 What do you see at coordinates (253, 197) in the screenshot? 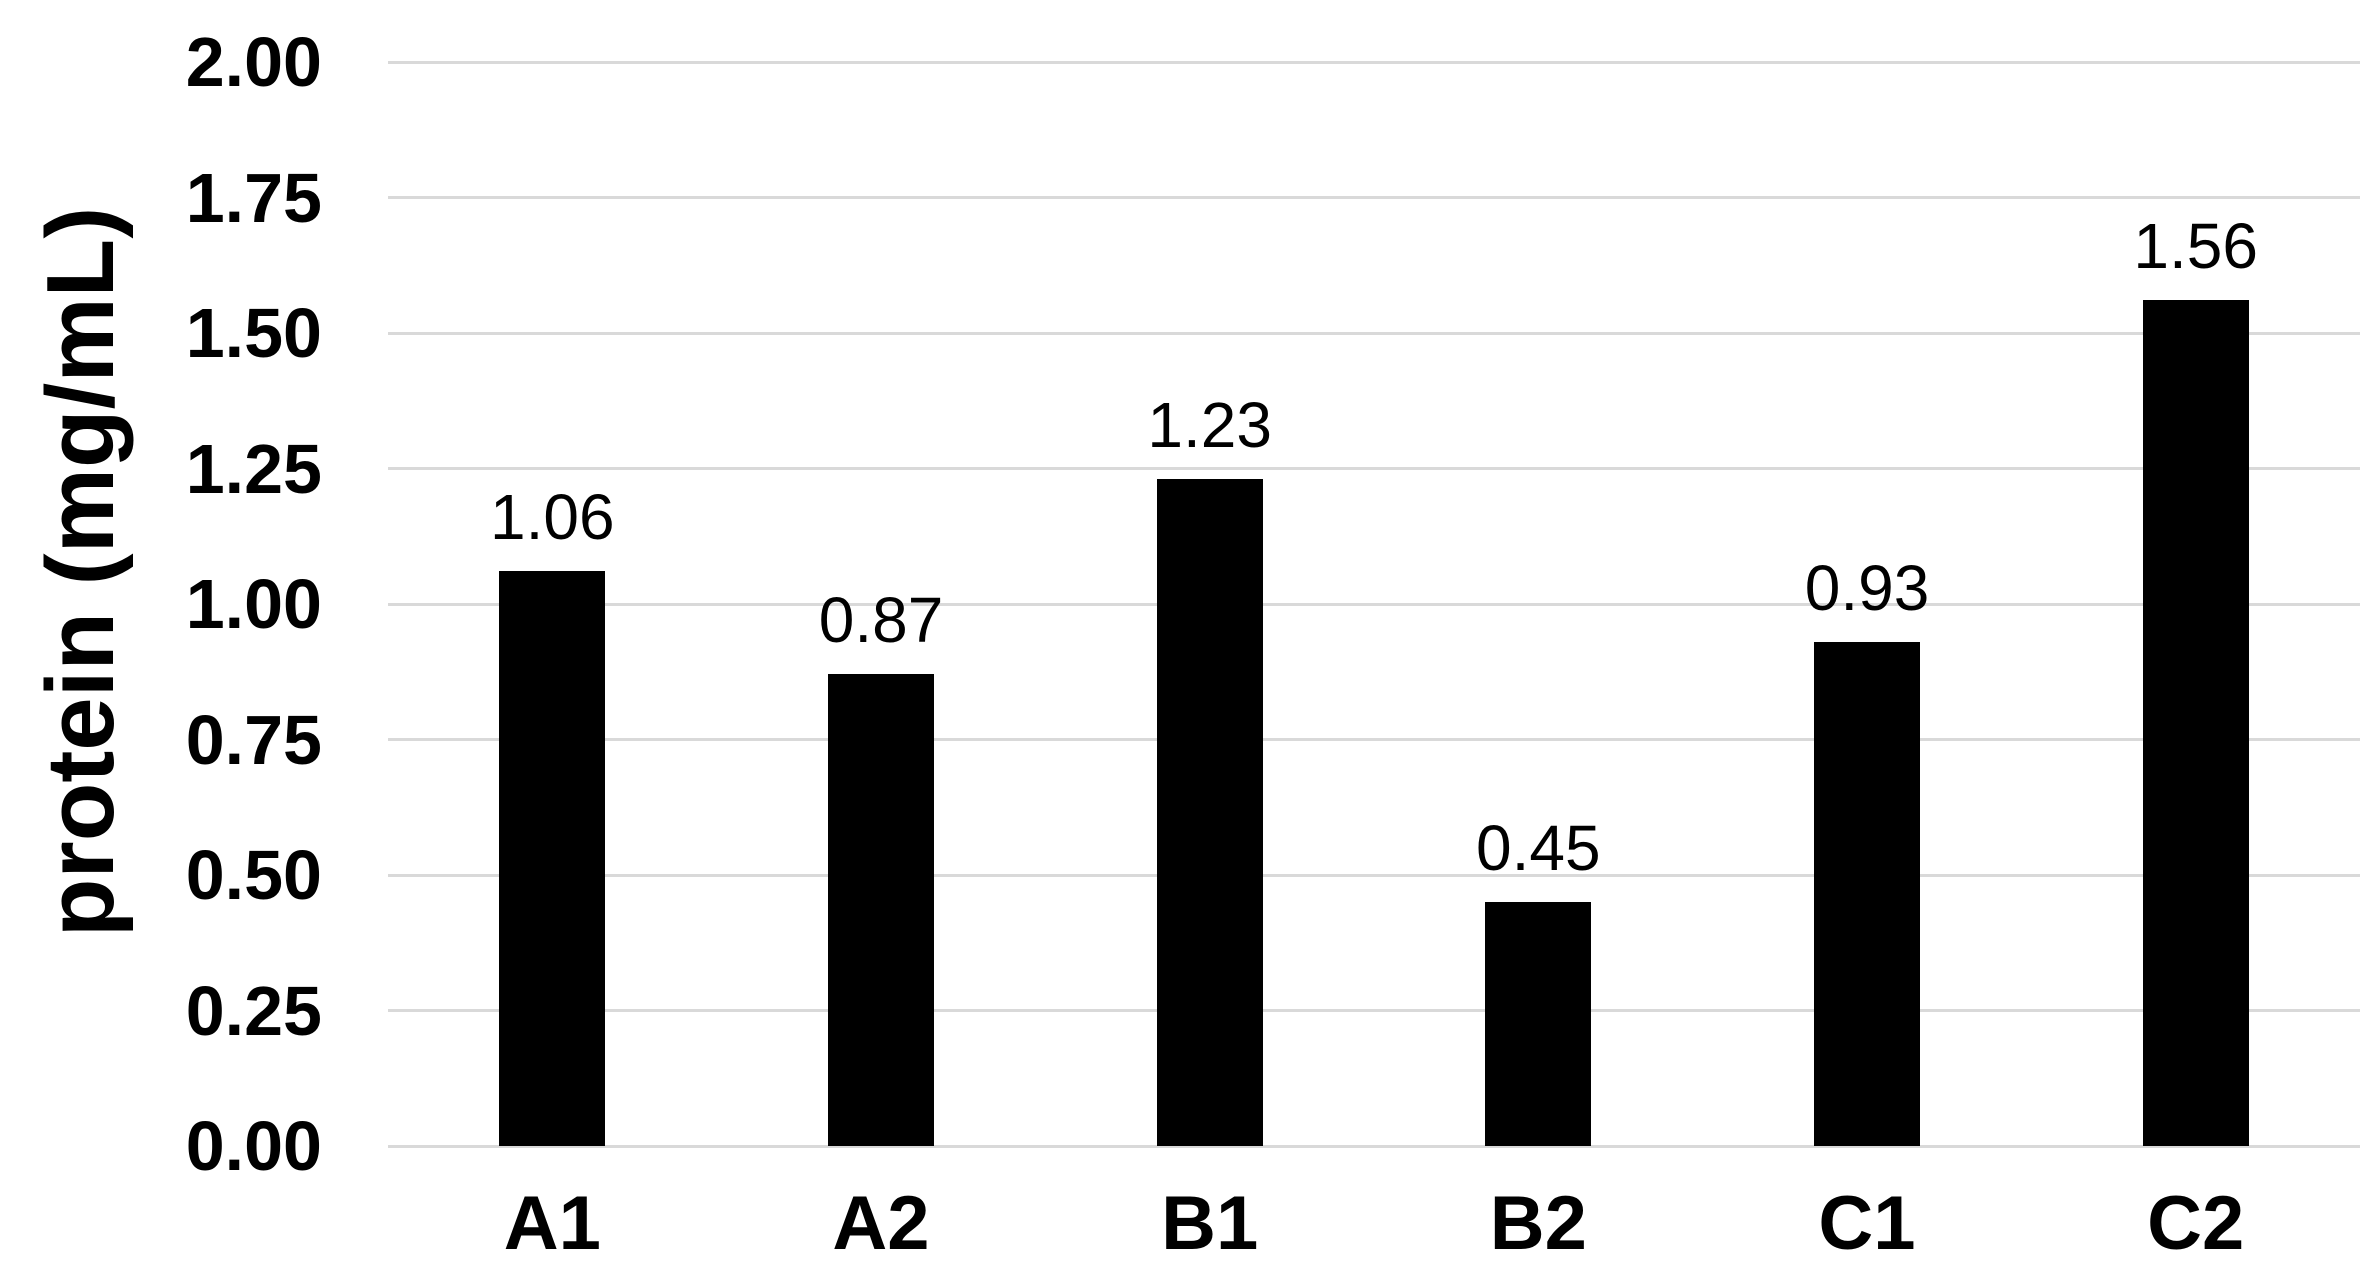
I see `y-tick-label: 1.75` at bounding box center [253, 197].